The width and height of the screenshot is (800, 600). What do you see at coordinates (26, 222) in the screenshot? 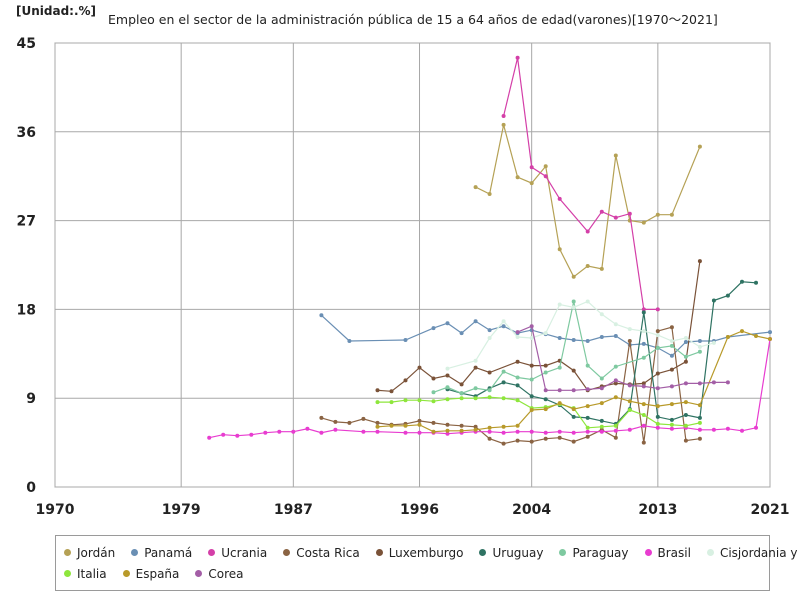
I see `y-tick-label: 27` at bounding box center [26, 222].